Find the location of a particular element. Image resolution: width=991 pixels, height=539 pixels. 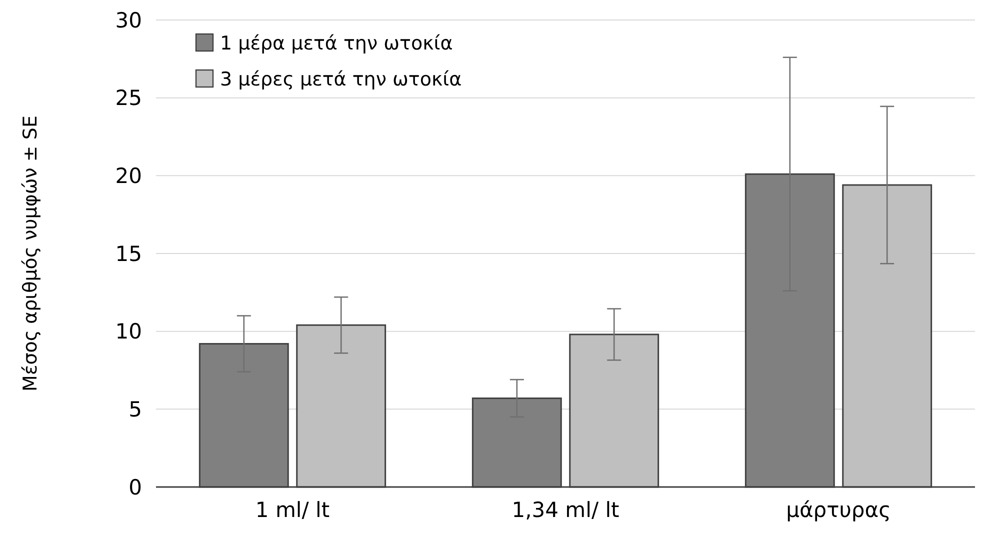

legend-label: 1 μέρα μετά την ωτοκία is located at coordinates (336, 43).